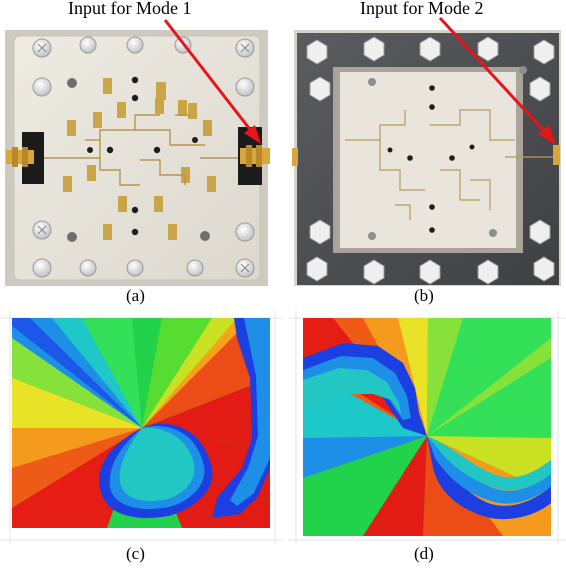 The height and width of the screenshot is (571, 566). I want to click on sma-connector-left, so click(25, 158).